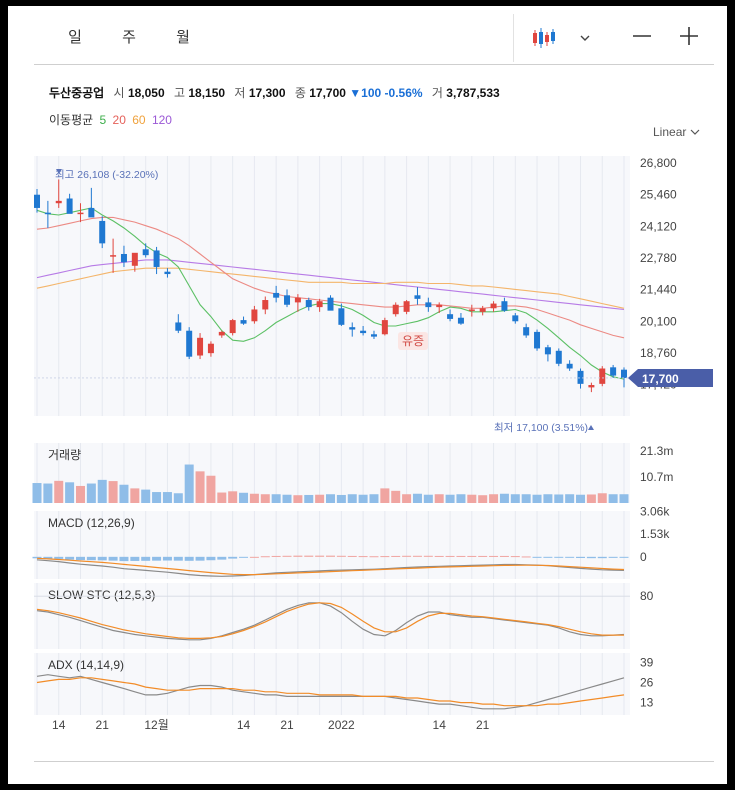 This screenshot has width=735, height=790. What do you see at coordinates (541, 428) in the screenshot?
I see `min-price-label: 최저 17,100 (3.51%)` at bounding box center [541, 428].